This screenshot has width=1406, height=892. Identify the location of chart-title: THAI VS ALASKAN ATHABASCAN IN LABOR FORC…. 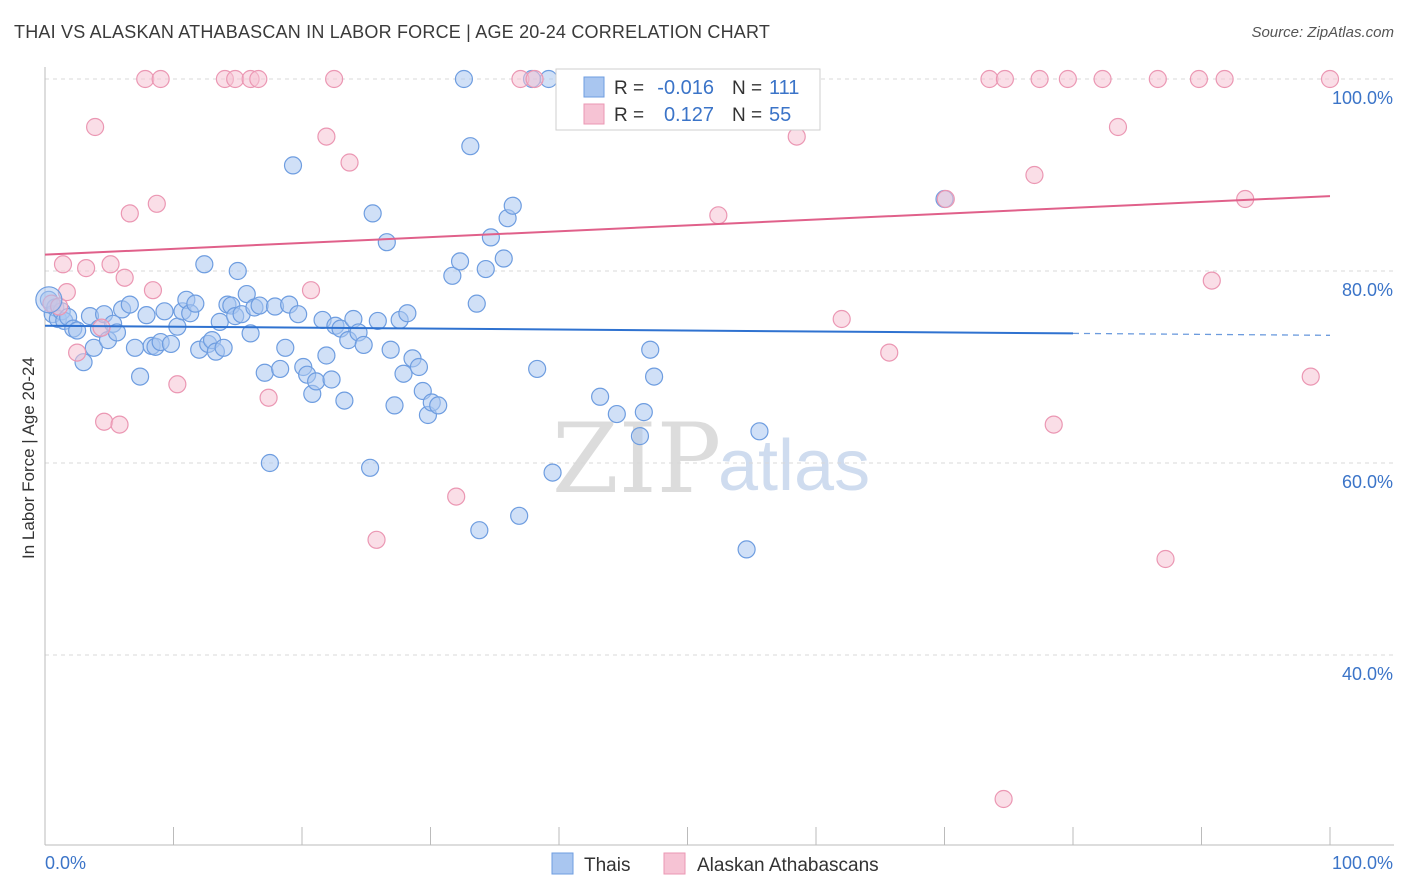
(392, 32).